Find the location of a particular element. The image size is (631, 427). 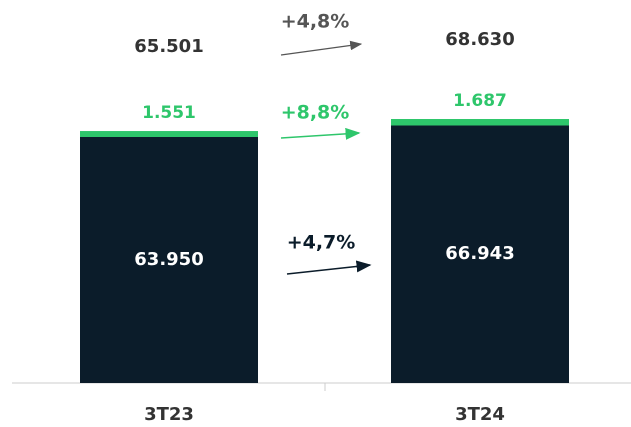

total-label: 68.630 is located at coordinates (479, 39).